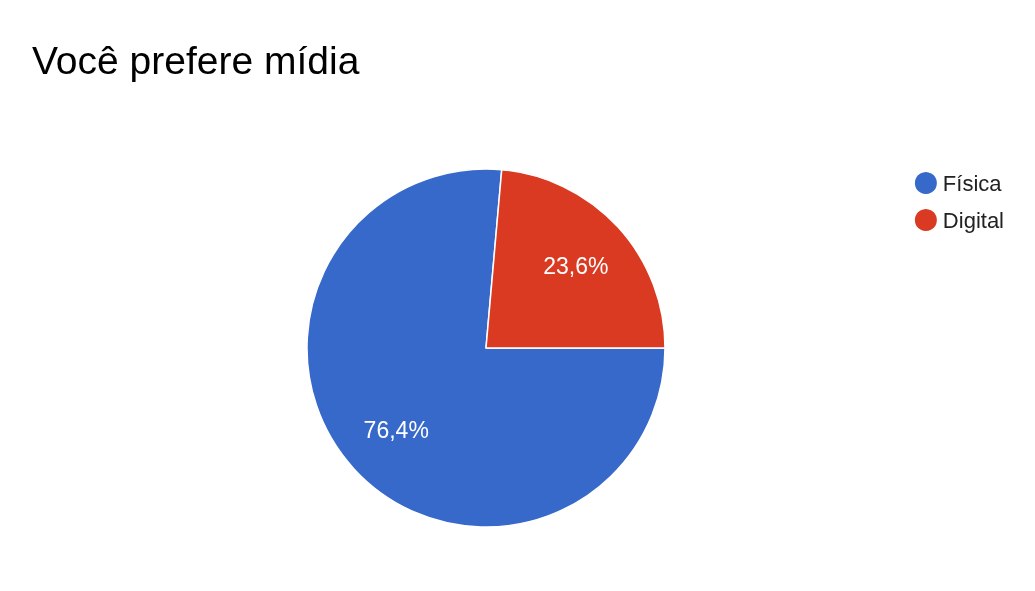 Image resolution: width=1035 pixels, height=591 pixels. I want to click on data-label: 23,6%, so click(576, 265).